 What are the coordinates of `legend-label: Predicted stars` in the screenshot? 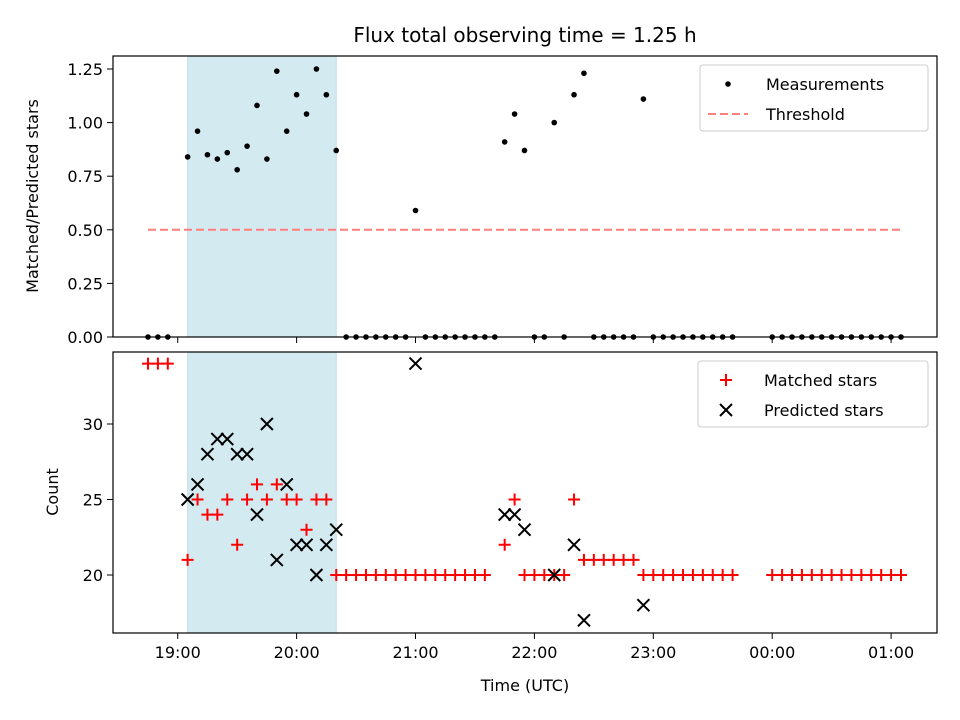 It's located at (824, 410).